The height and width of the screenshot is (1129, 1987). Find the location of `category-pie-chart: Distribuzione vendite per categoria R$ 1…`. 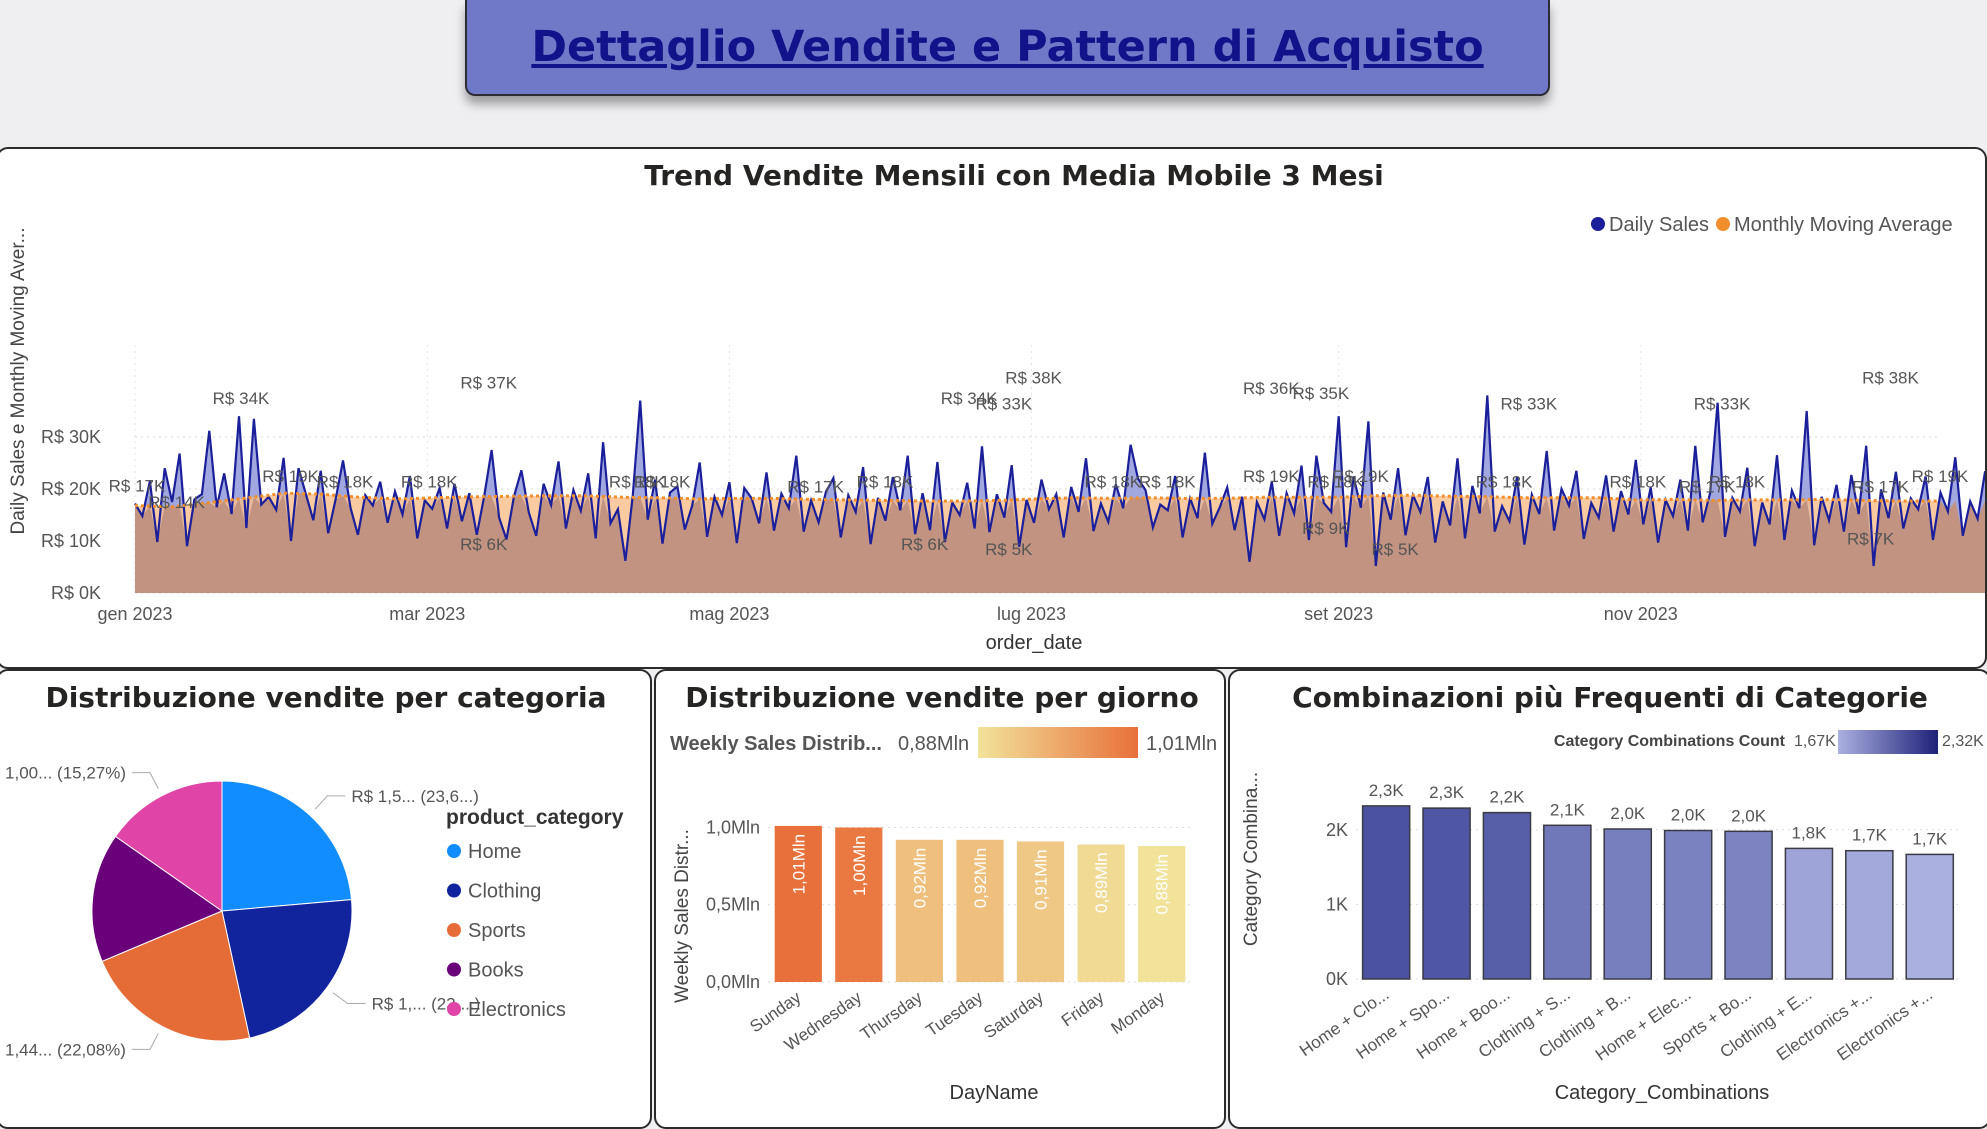

category-pie-chart: Distribuzione vendite per categoria R$ 1… is located at coordinates (312, 870).